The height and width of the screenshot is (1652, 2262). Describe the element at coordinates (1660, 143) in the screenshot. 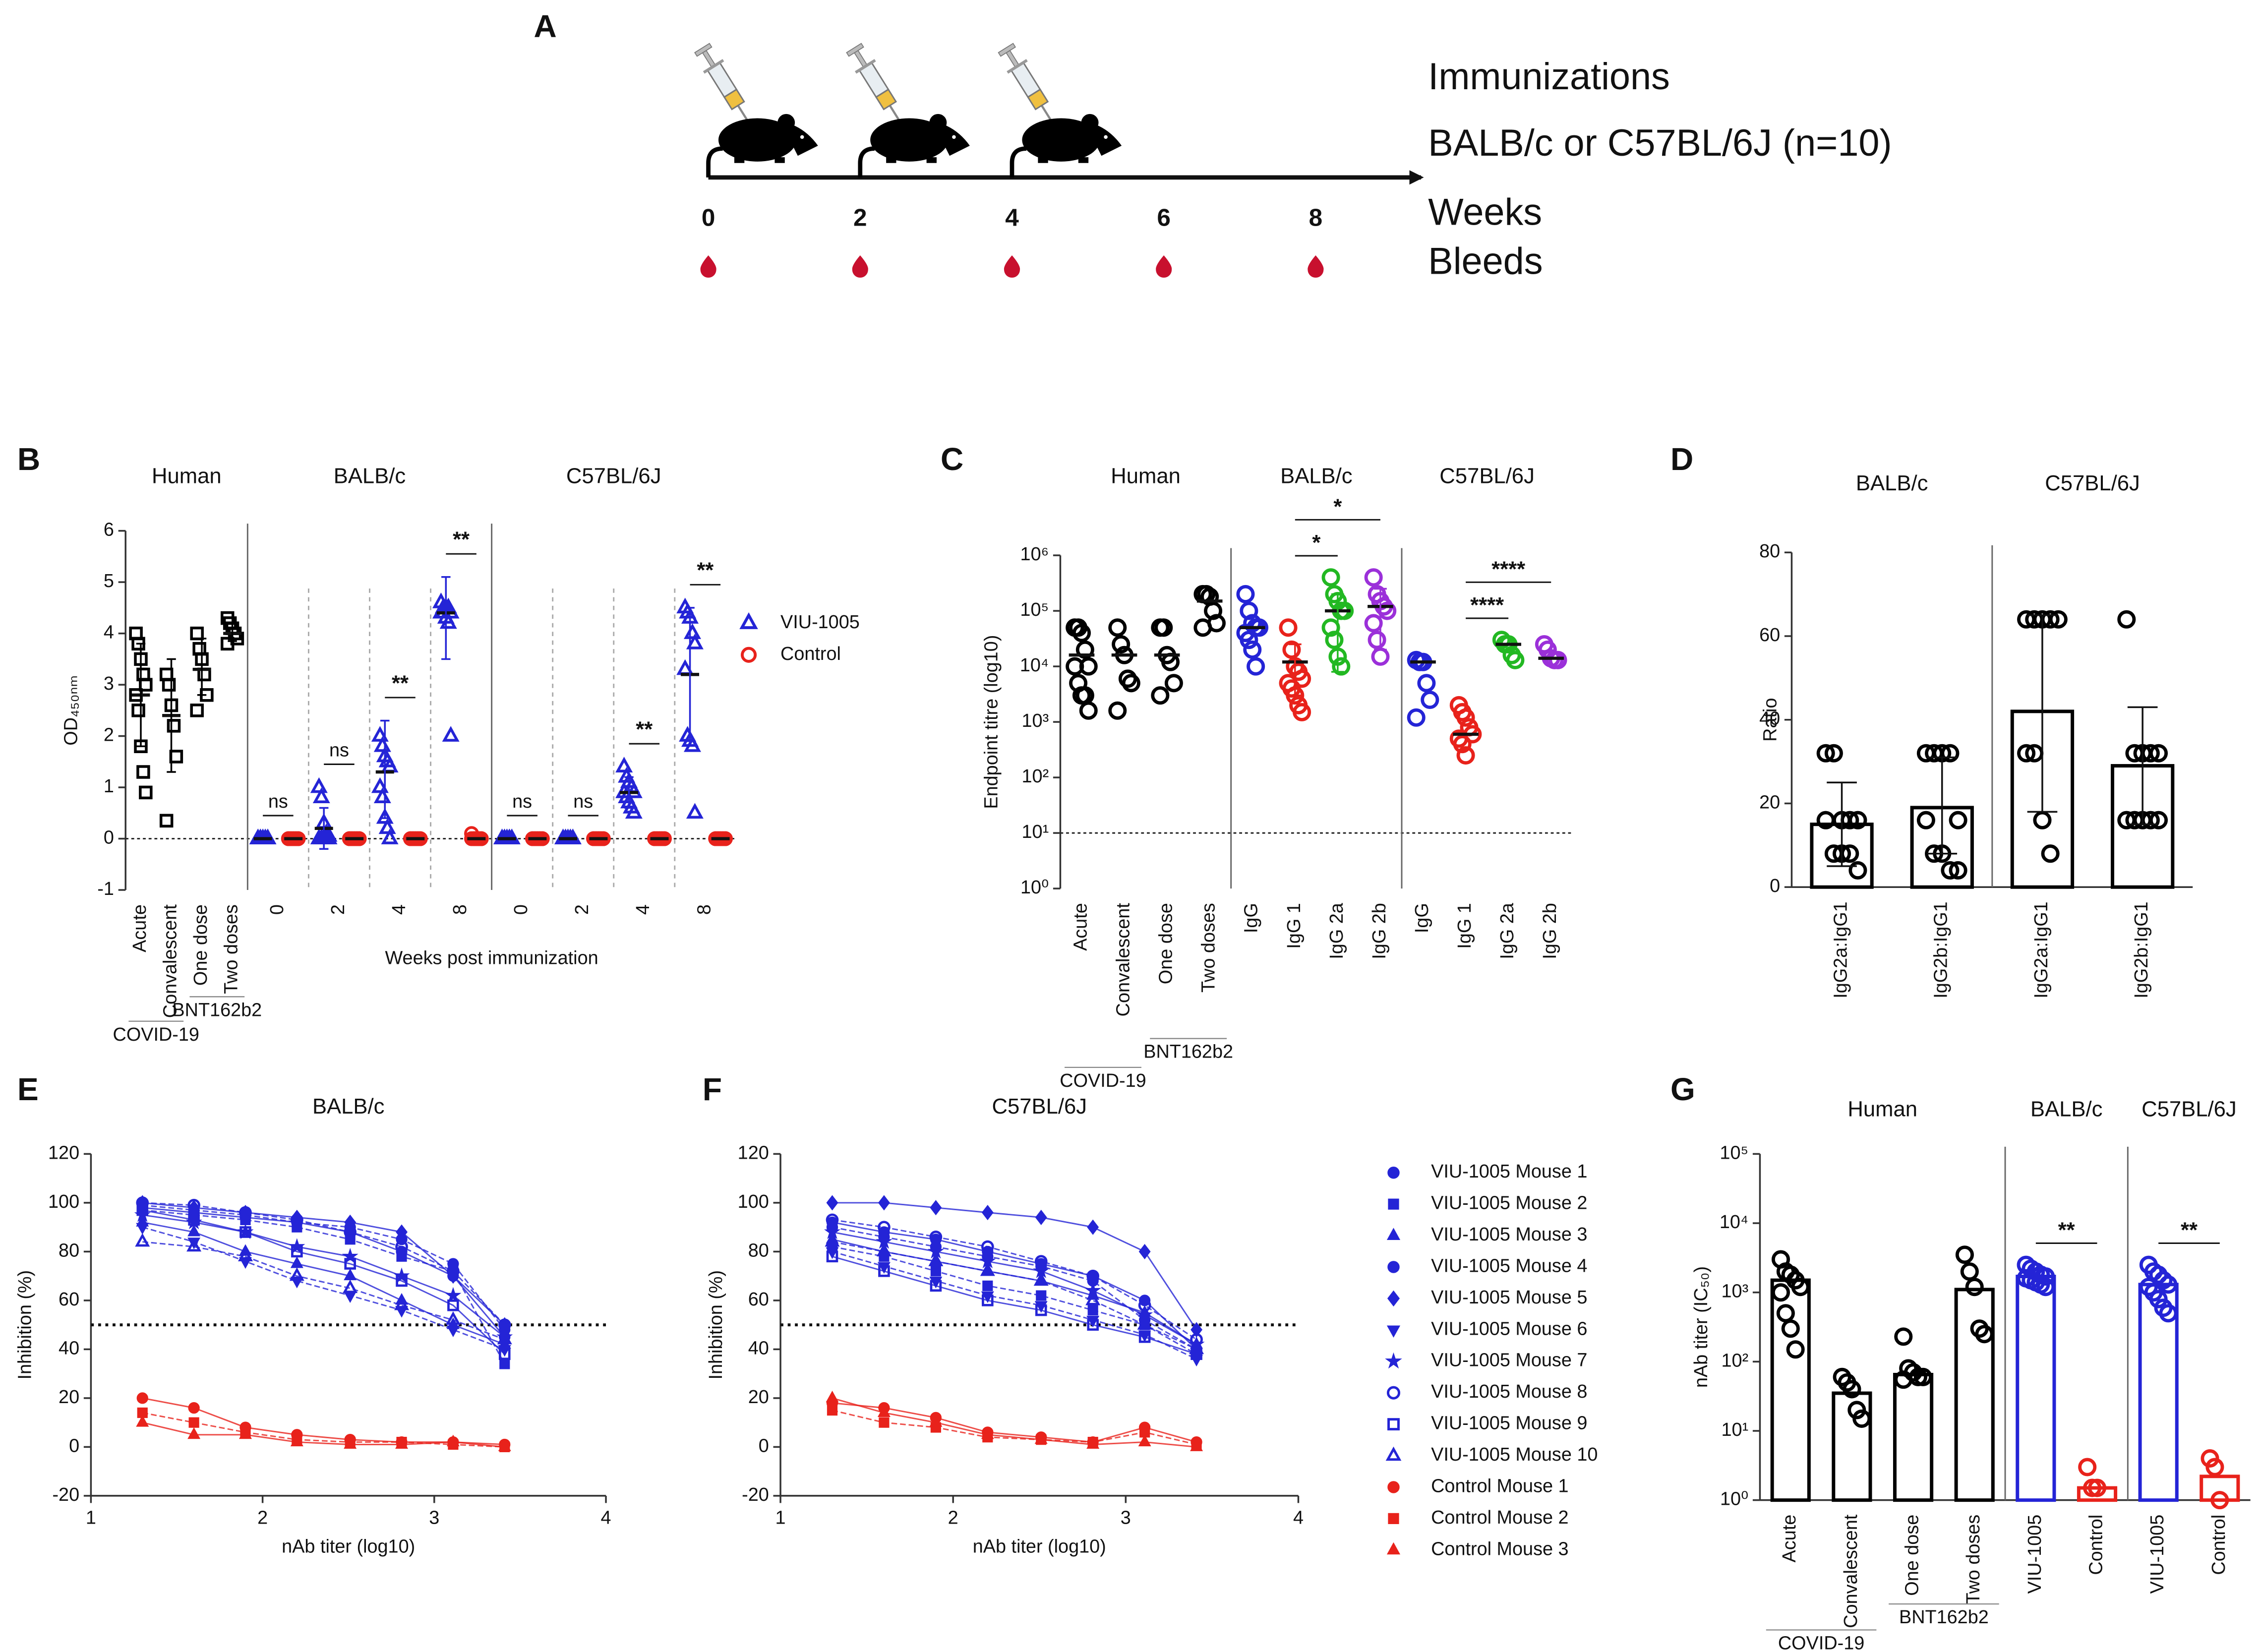

I see `timeline-subtitle: BALB/c or C57BL/6J (n=10)` at that location.